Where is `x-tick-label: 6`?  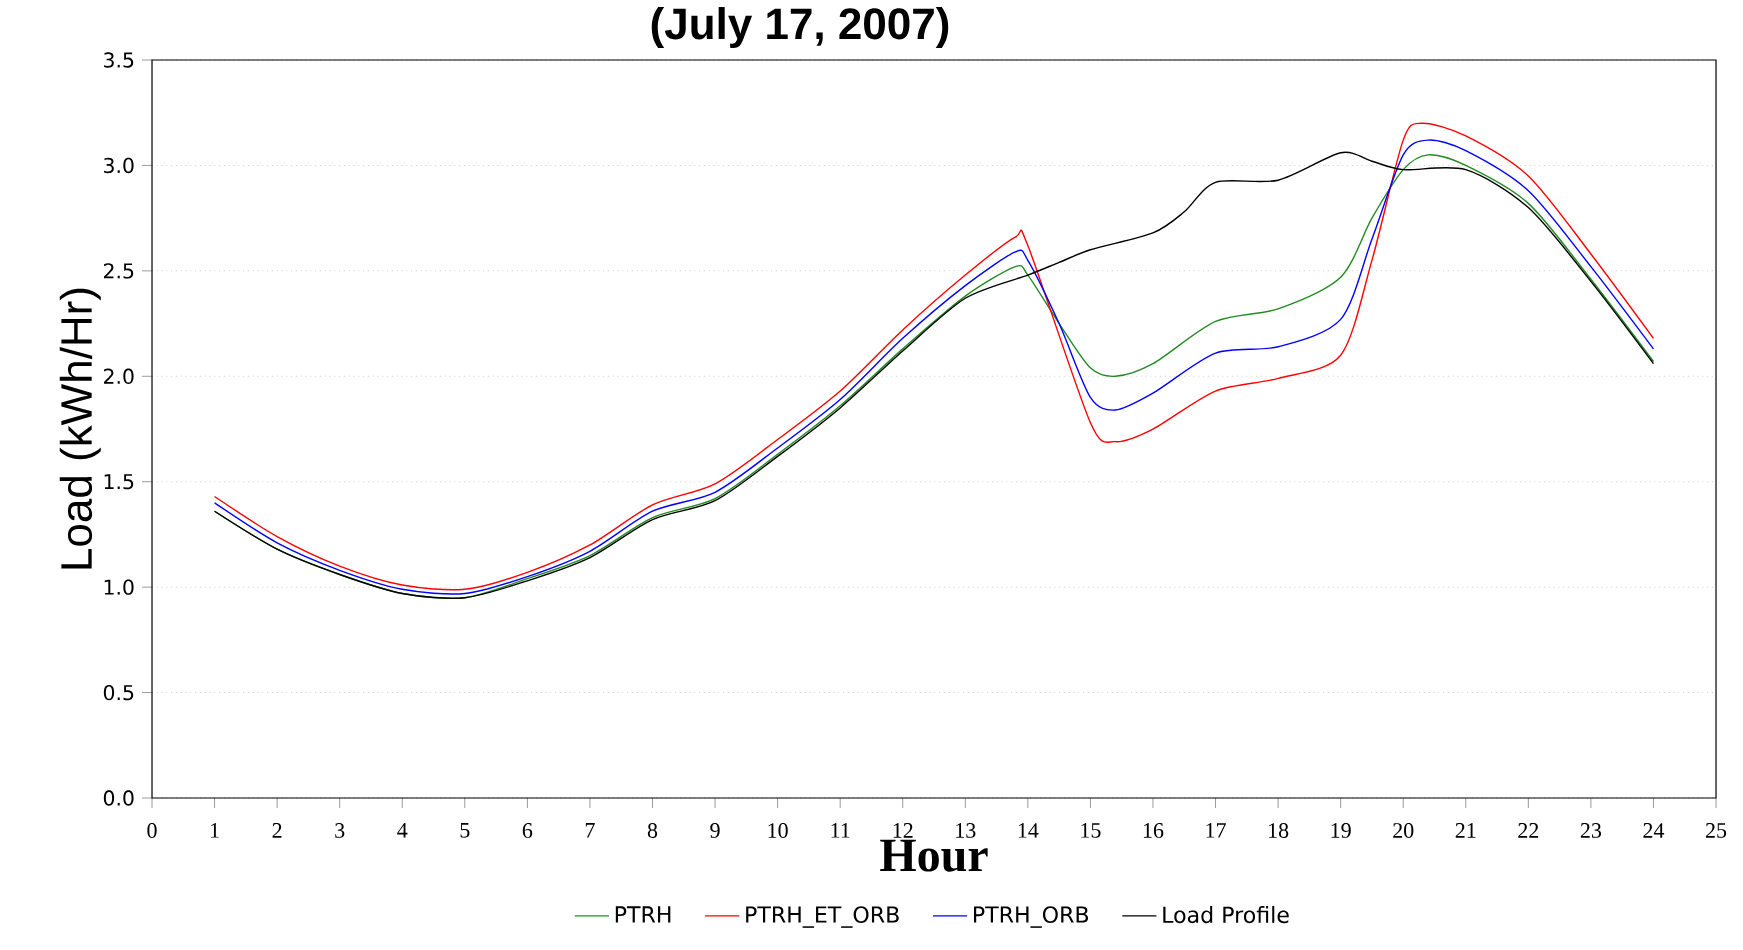 x-tick-label: 6 is located at coordinates (527, 830).